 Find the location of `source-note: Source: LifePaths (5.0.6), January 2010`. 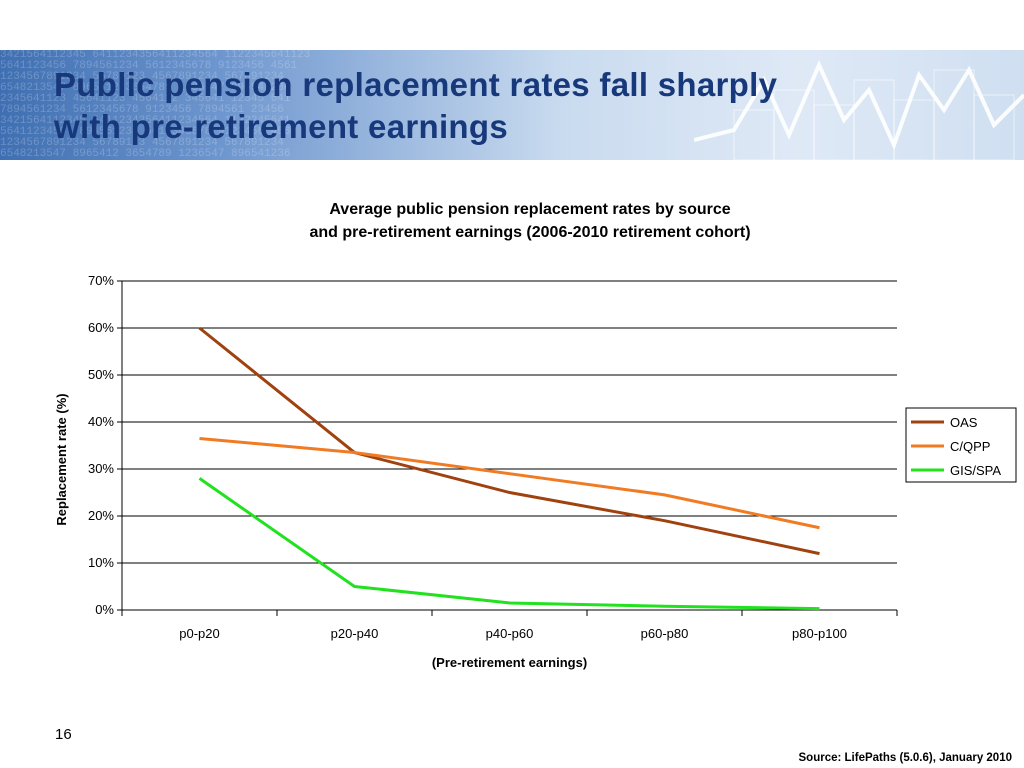

source-note: Source: LifePaths (5.0.6), January 2010 is located at coordinates (905, 758).